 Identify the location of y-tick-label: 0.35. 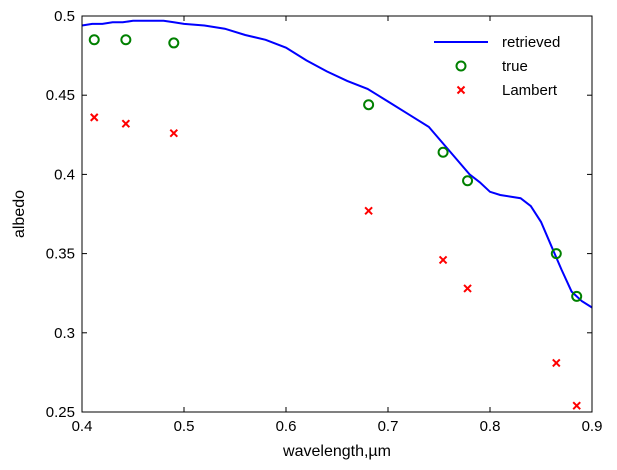
(60, 254).